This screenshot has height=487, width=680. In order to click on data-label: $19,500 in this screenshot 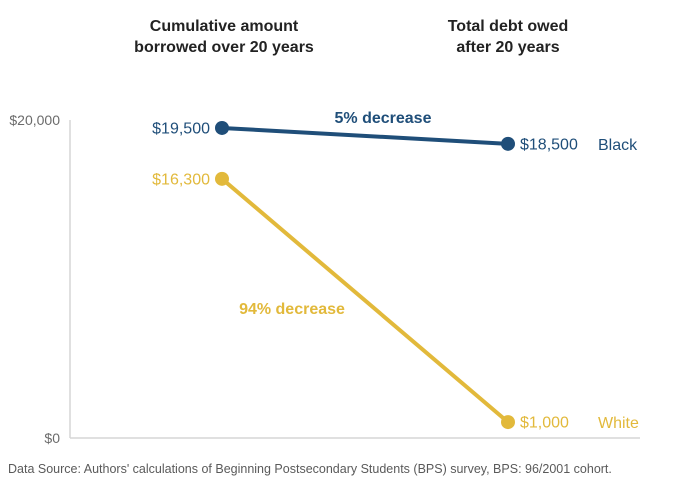, I will do `click(181, 128)`.